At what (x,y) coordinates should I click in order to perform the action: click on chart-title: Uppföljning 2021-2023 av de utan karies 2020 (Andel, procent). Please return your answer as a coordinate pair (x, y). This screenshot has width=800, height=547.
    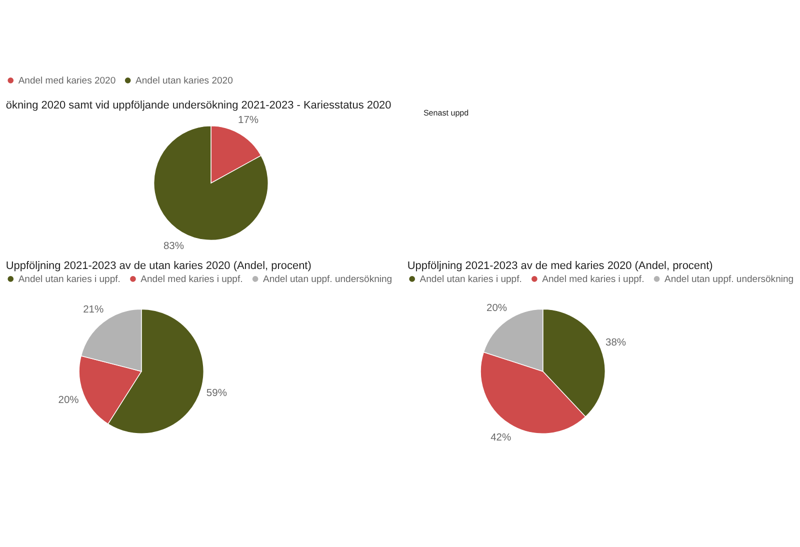
    Looking at the image, I should click on (159, 266).